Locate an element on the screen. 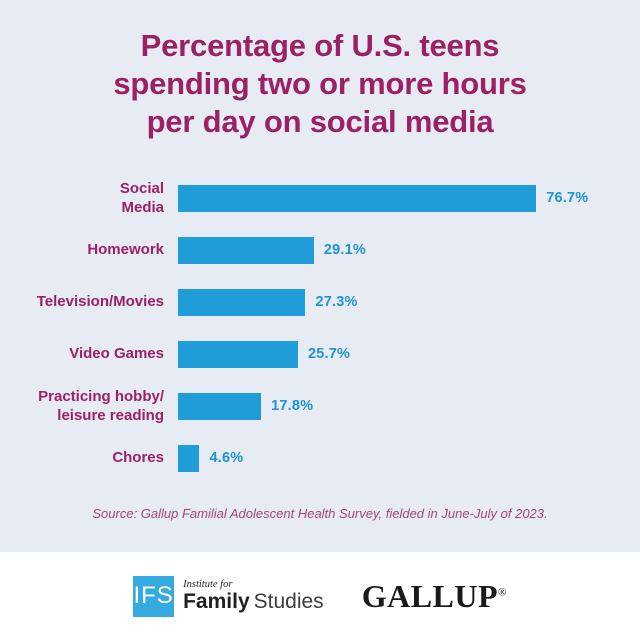 The width and height of the screenshot is (640, 640). ifs-logo-text: Institute for Family Studies is located at coordinates (253, 596).